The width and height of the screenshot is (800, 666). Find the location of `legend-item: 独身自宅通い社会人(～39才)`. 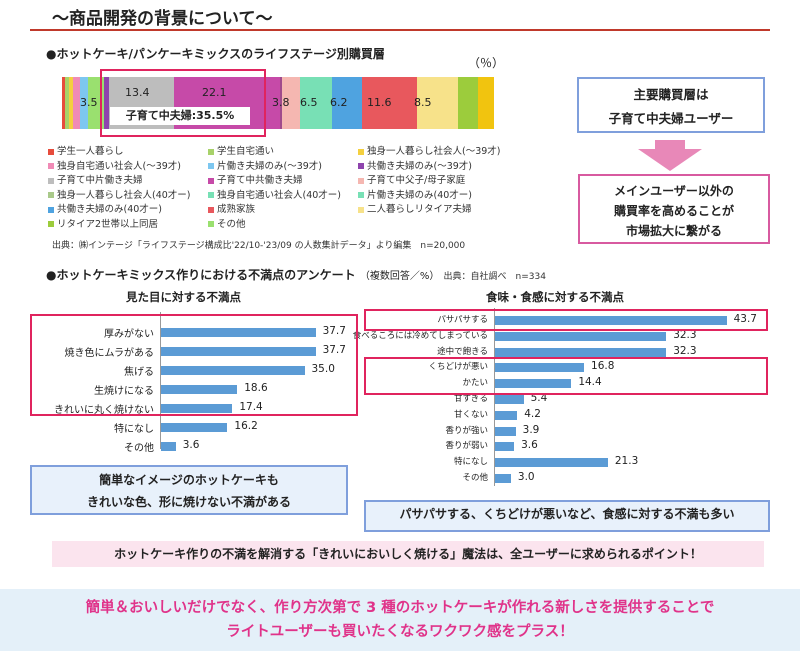

legend-item: 独身自宅通い社会人(～39才) is located at coordinates (114, 165).